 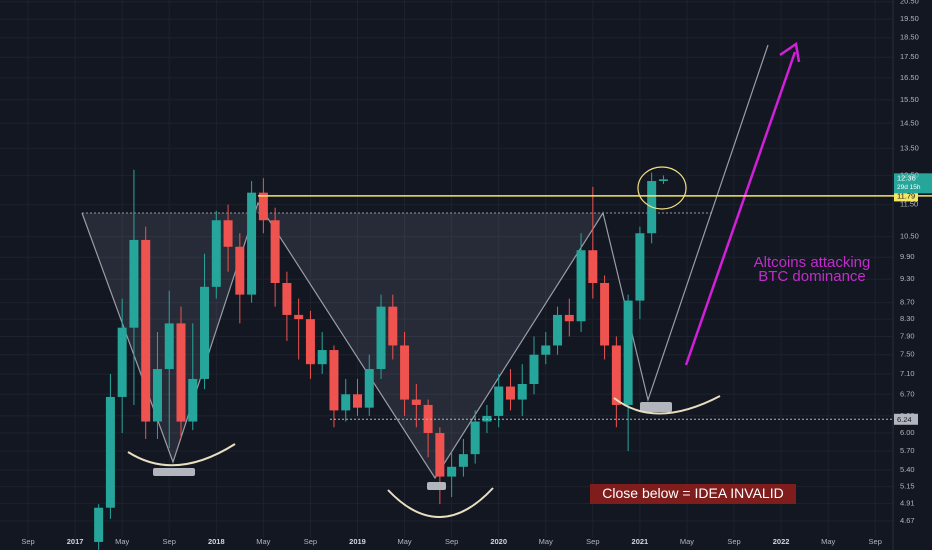 I want to click on y-tick-label: 6.00, so click(x=907, y=432).